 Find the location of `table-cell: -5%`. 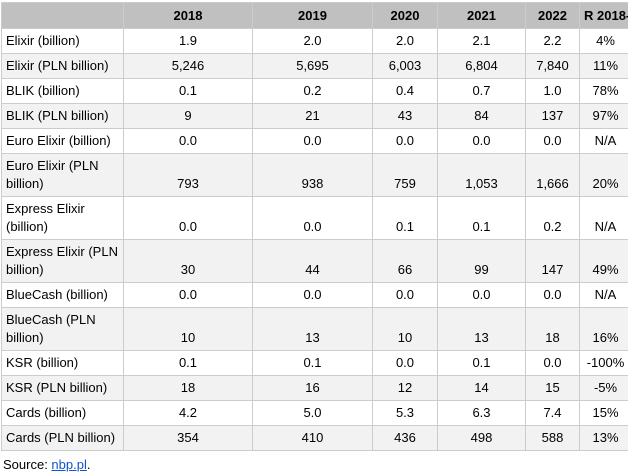

table-cell: -5% is located at coordinates (603, 388).